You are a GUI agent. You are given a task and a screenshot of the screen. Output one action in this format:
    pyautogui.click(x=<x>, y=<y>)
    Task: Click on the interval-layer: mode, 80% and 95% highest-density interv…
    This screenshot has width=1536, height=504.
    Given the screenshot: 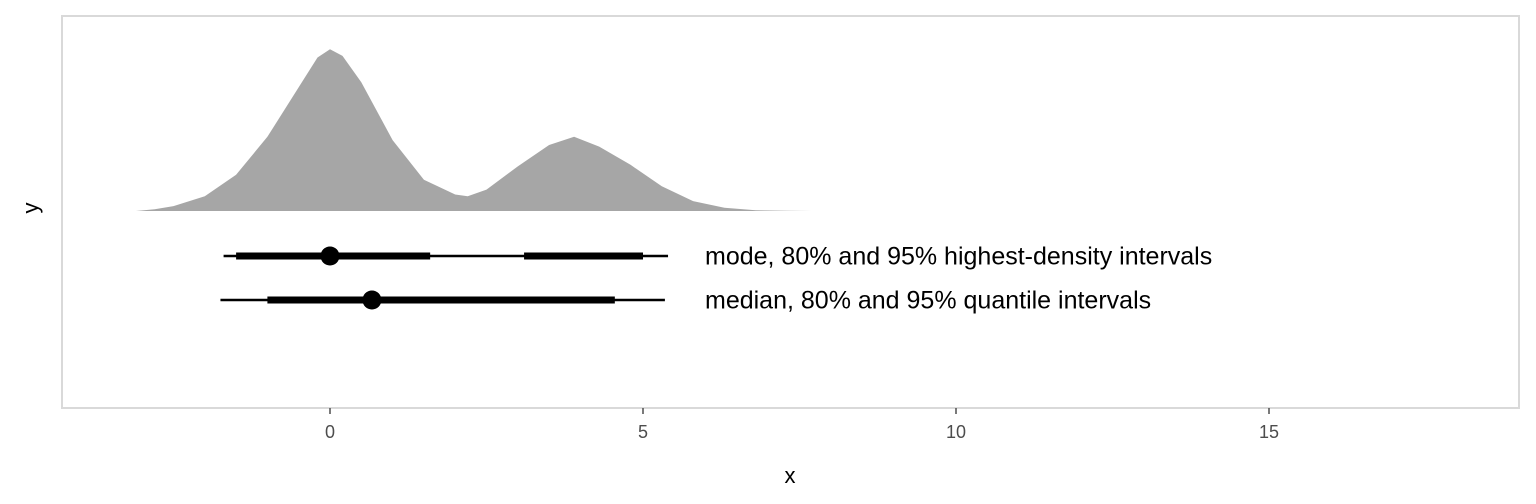 What is the action you would take?
    pyautogui.click(x=716, y=279)
    